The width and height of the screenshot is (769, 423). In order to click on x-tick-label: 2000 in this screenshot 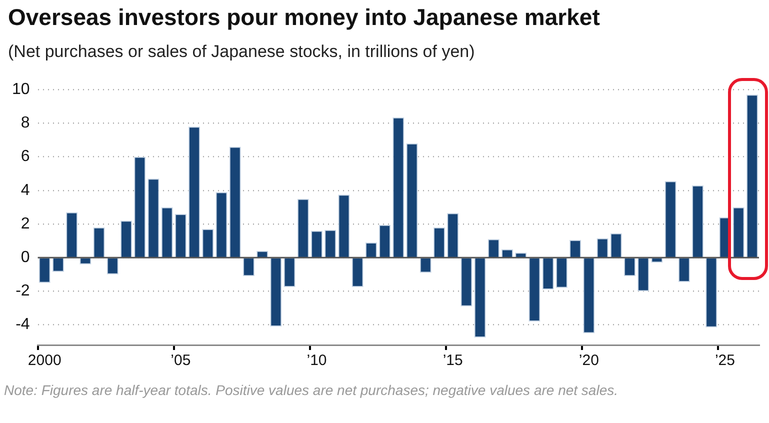, I will do `click(45, 361)`.